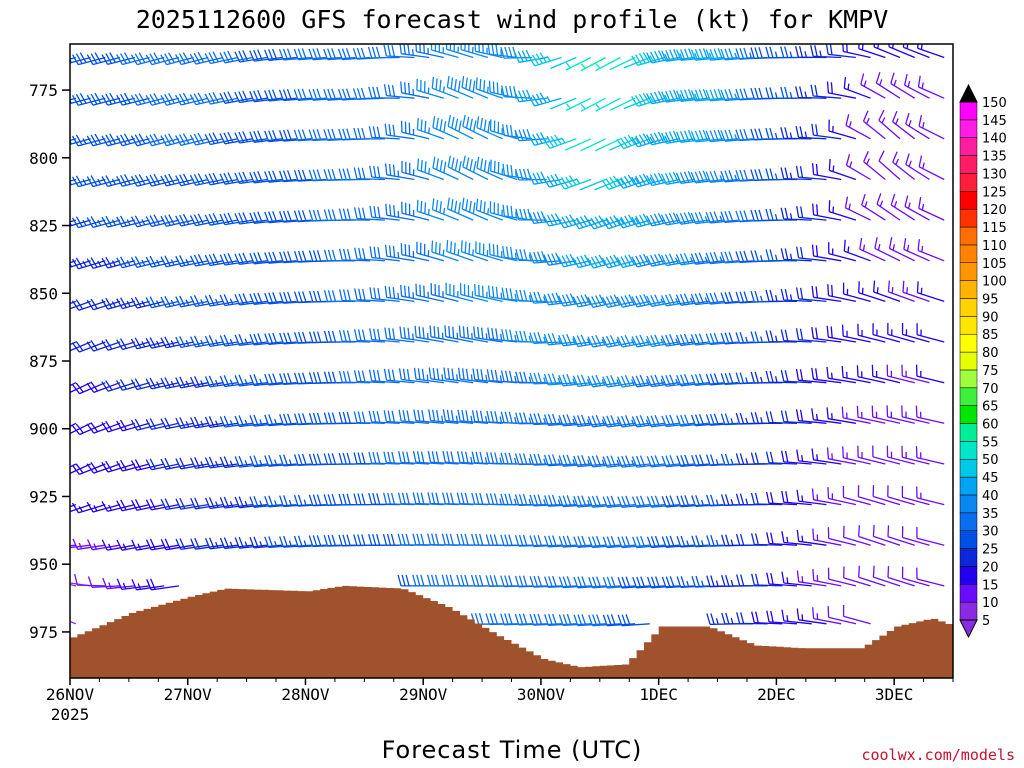 The image size is (1024, 768). What do you see at coordinates (43, 361) in the screenshot?
I see `y-tick-label: 875` at bounding box center [43, 361].